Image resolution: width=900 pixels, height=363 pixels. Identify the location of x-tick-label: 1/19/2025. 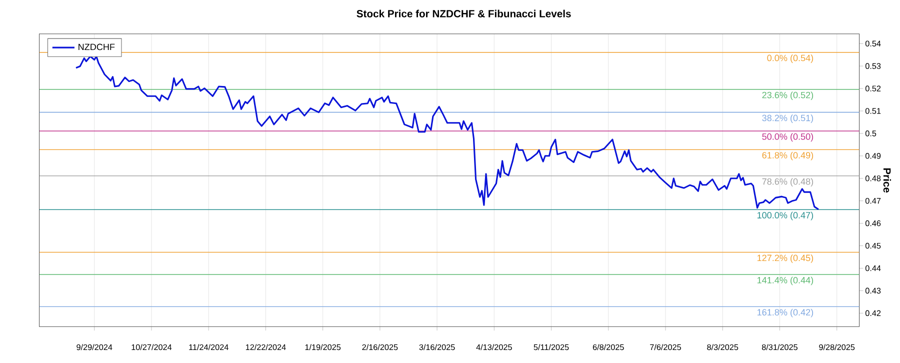
(323, 347).